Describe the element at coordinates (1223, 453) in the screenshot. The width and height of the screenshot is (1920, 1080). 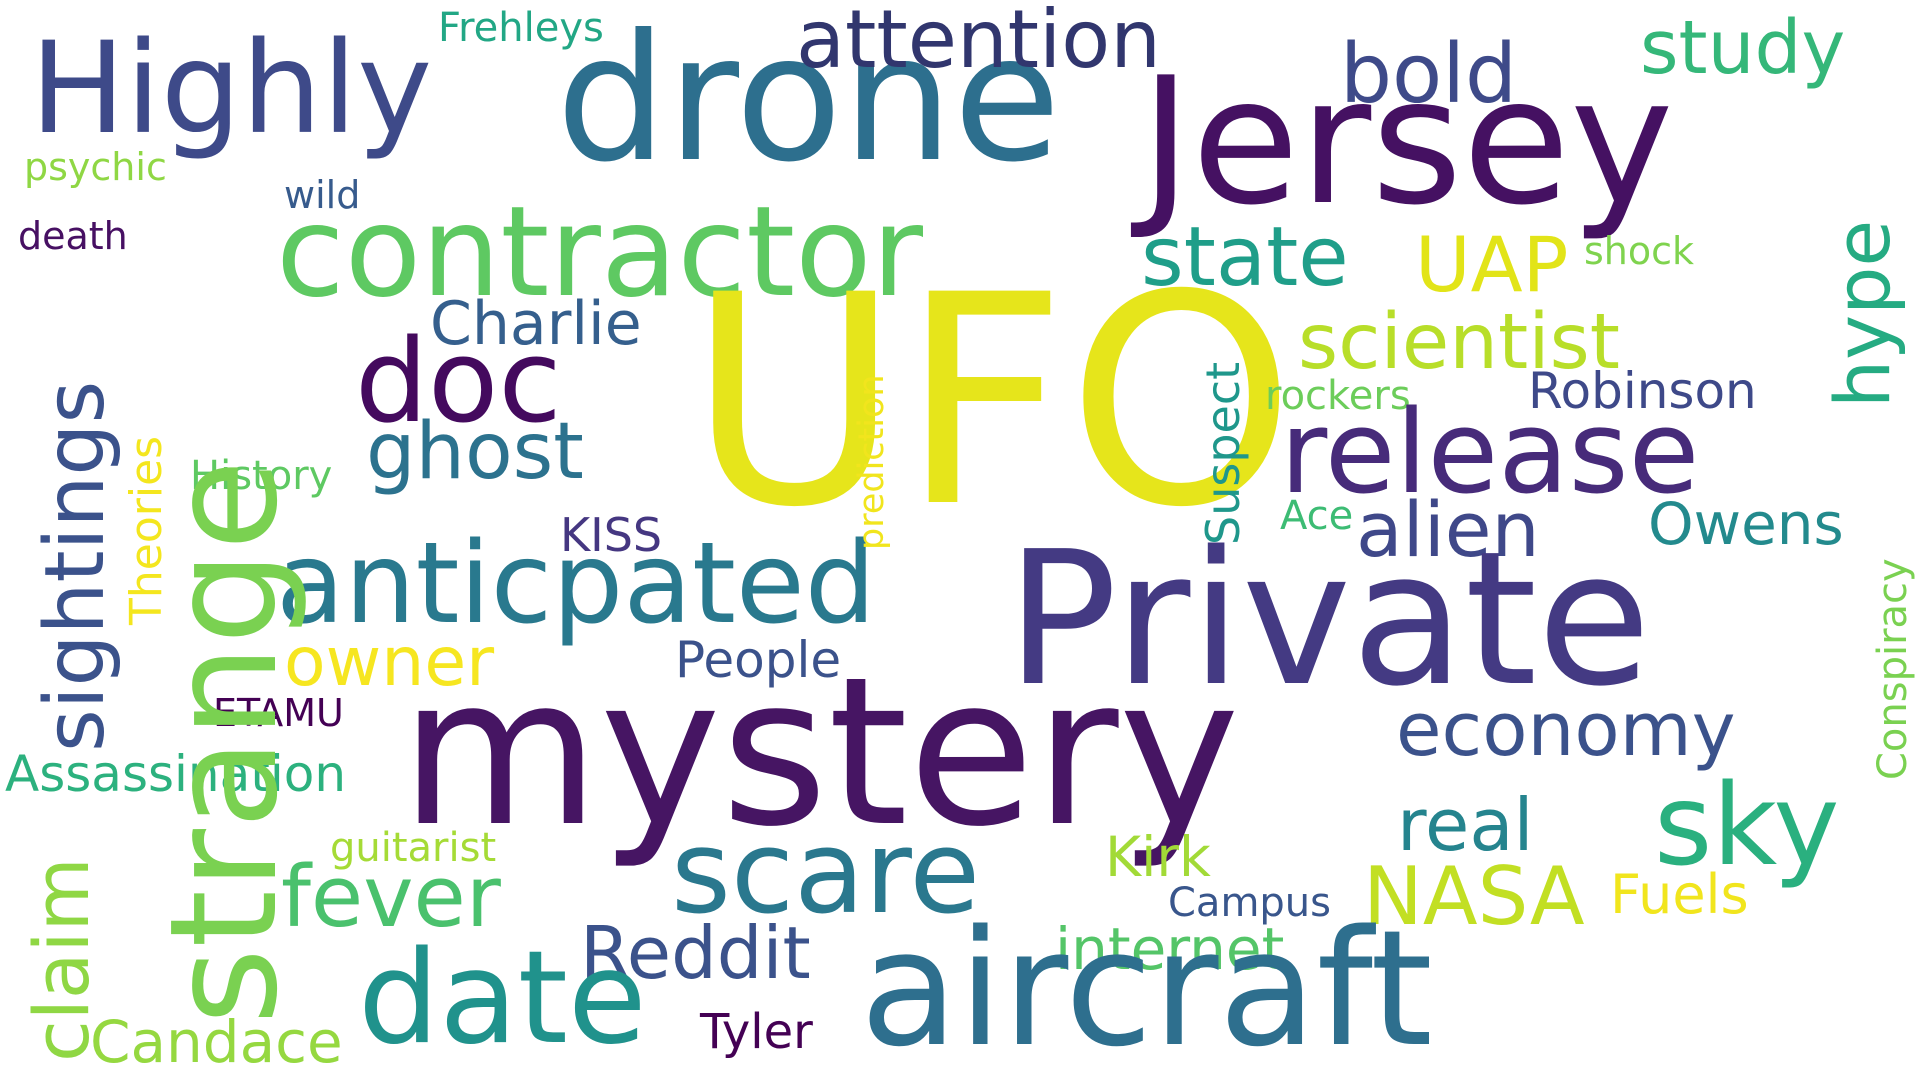
I see `word-suspect: Suspect` at that location.